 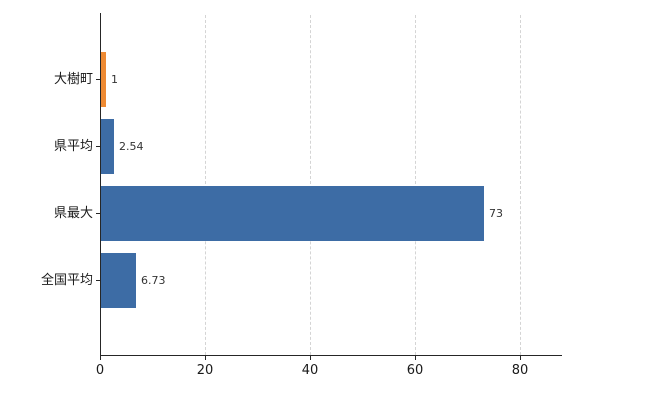 I want to click on category-label: 県最大, so click(x=73, y=213).